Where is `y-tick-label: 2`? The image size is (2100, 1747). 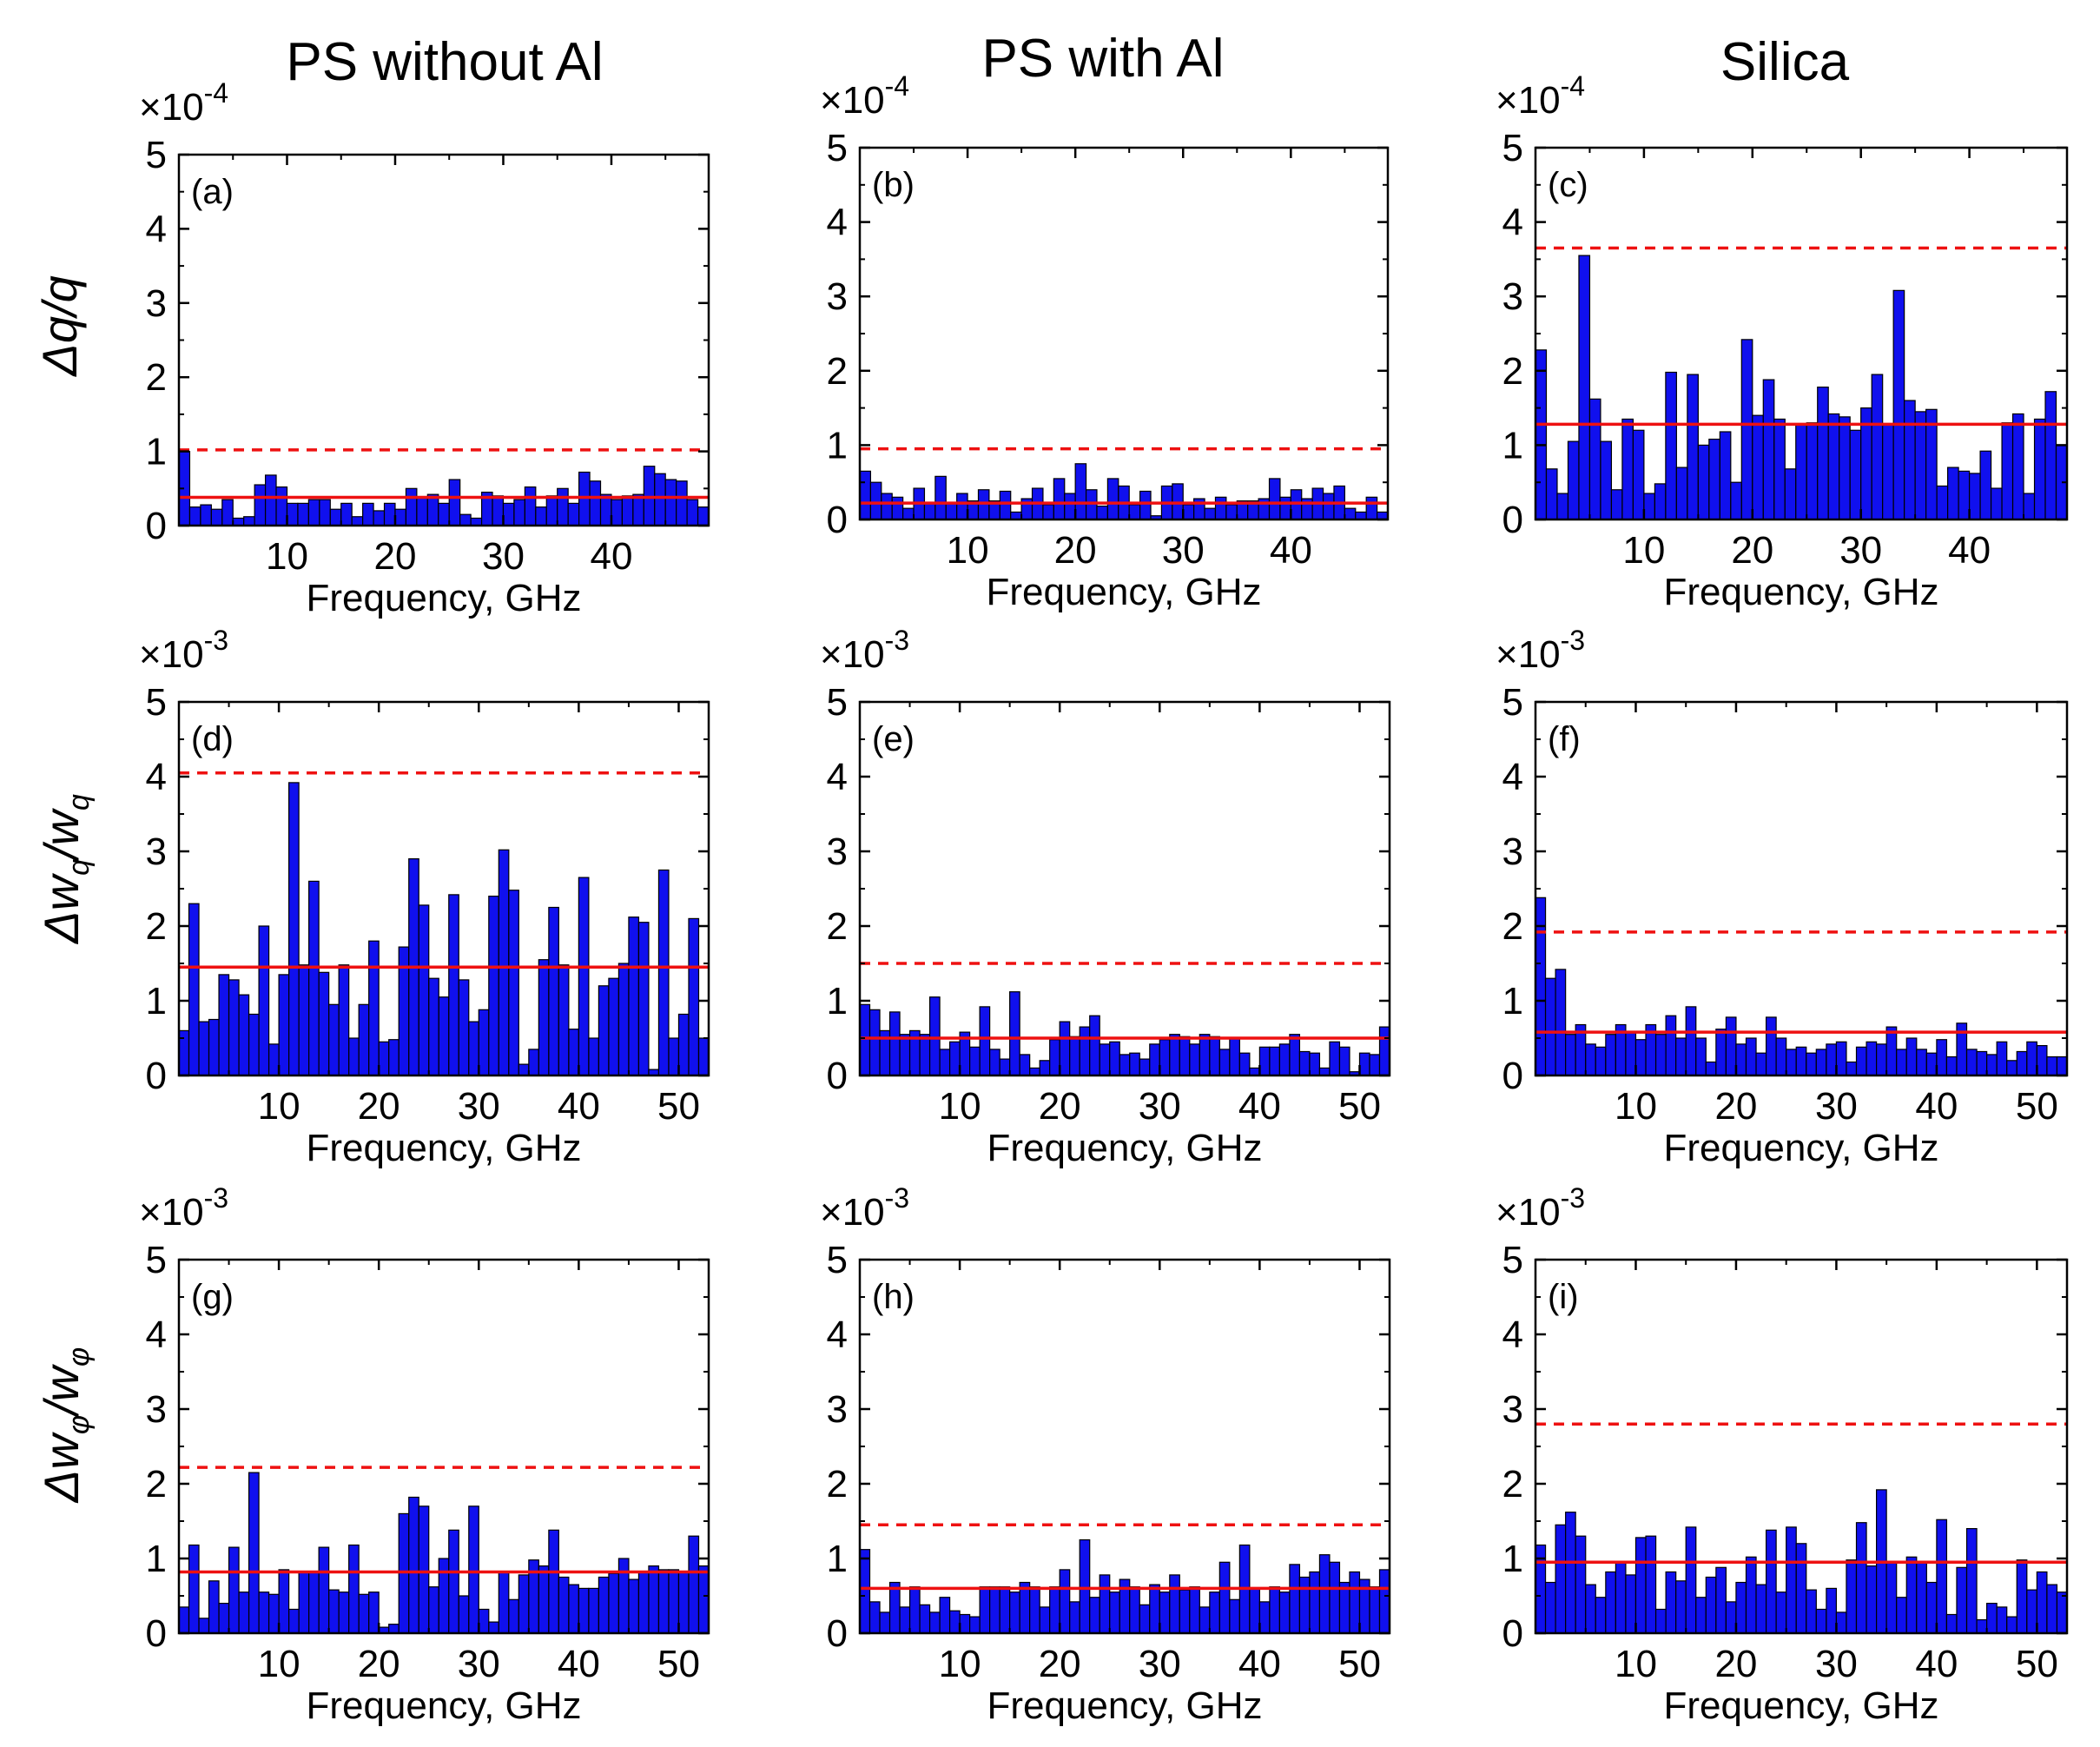
y-tick-label: 2 is located at coordinates (156, 378).